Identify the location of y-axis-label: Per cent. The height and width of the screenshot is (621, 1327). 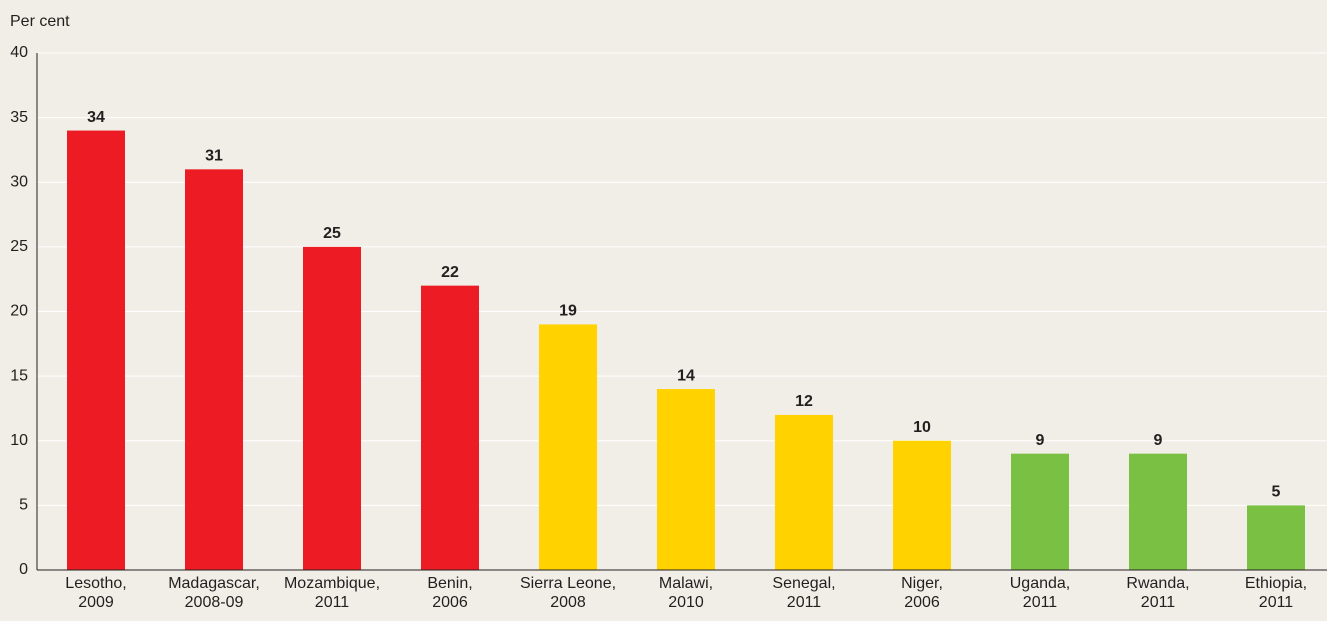
(40, 21).